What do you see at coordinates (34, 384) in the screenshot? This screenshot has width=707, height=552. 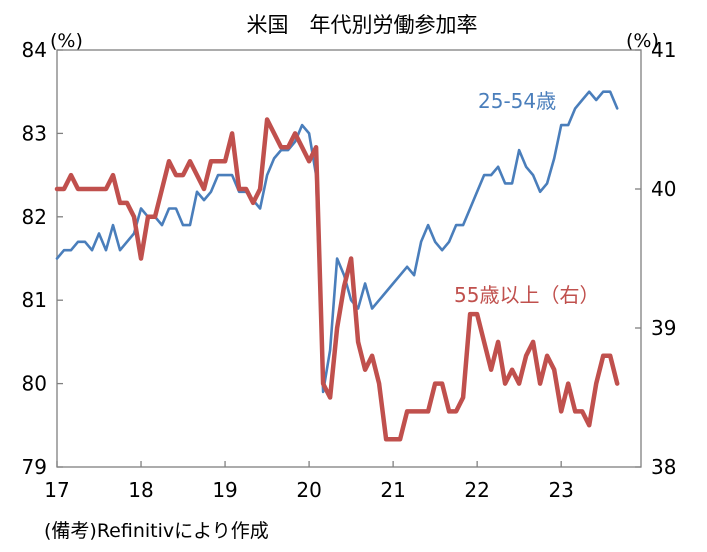 I see `left-tick-label: 80` at bounding box center [34, 384].